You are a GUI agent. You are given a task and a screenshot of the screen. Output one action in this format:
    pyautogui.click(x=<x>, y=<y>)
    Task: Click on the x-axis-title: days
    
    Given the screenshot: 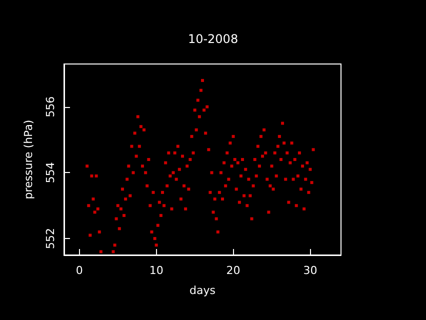 What is the action you would take?
    pyautogui.click(x=203, y=290)
    